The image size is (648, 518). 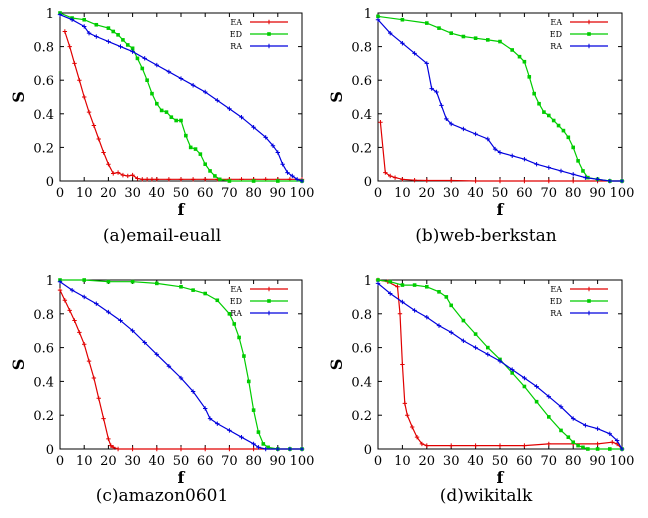 What do you see at coordinates (361, 315) in the screenshot?
I see `y-tick-label: 0.8` at bounding box center [361, 315].